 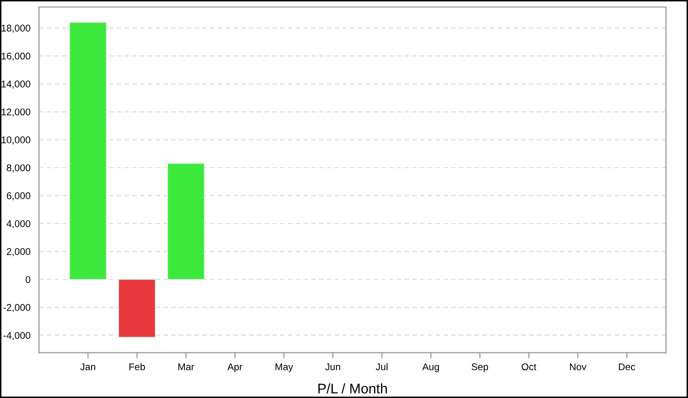 What do you see at coordinates (18, 168) in the screenshot?
I see `y-tick-label: 8,000` at bounding box center [18, 168].